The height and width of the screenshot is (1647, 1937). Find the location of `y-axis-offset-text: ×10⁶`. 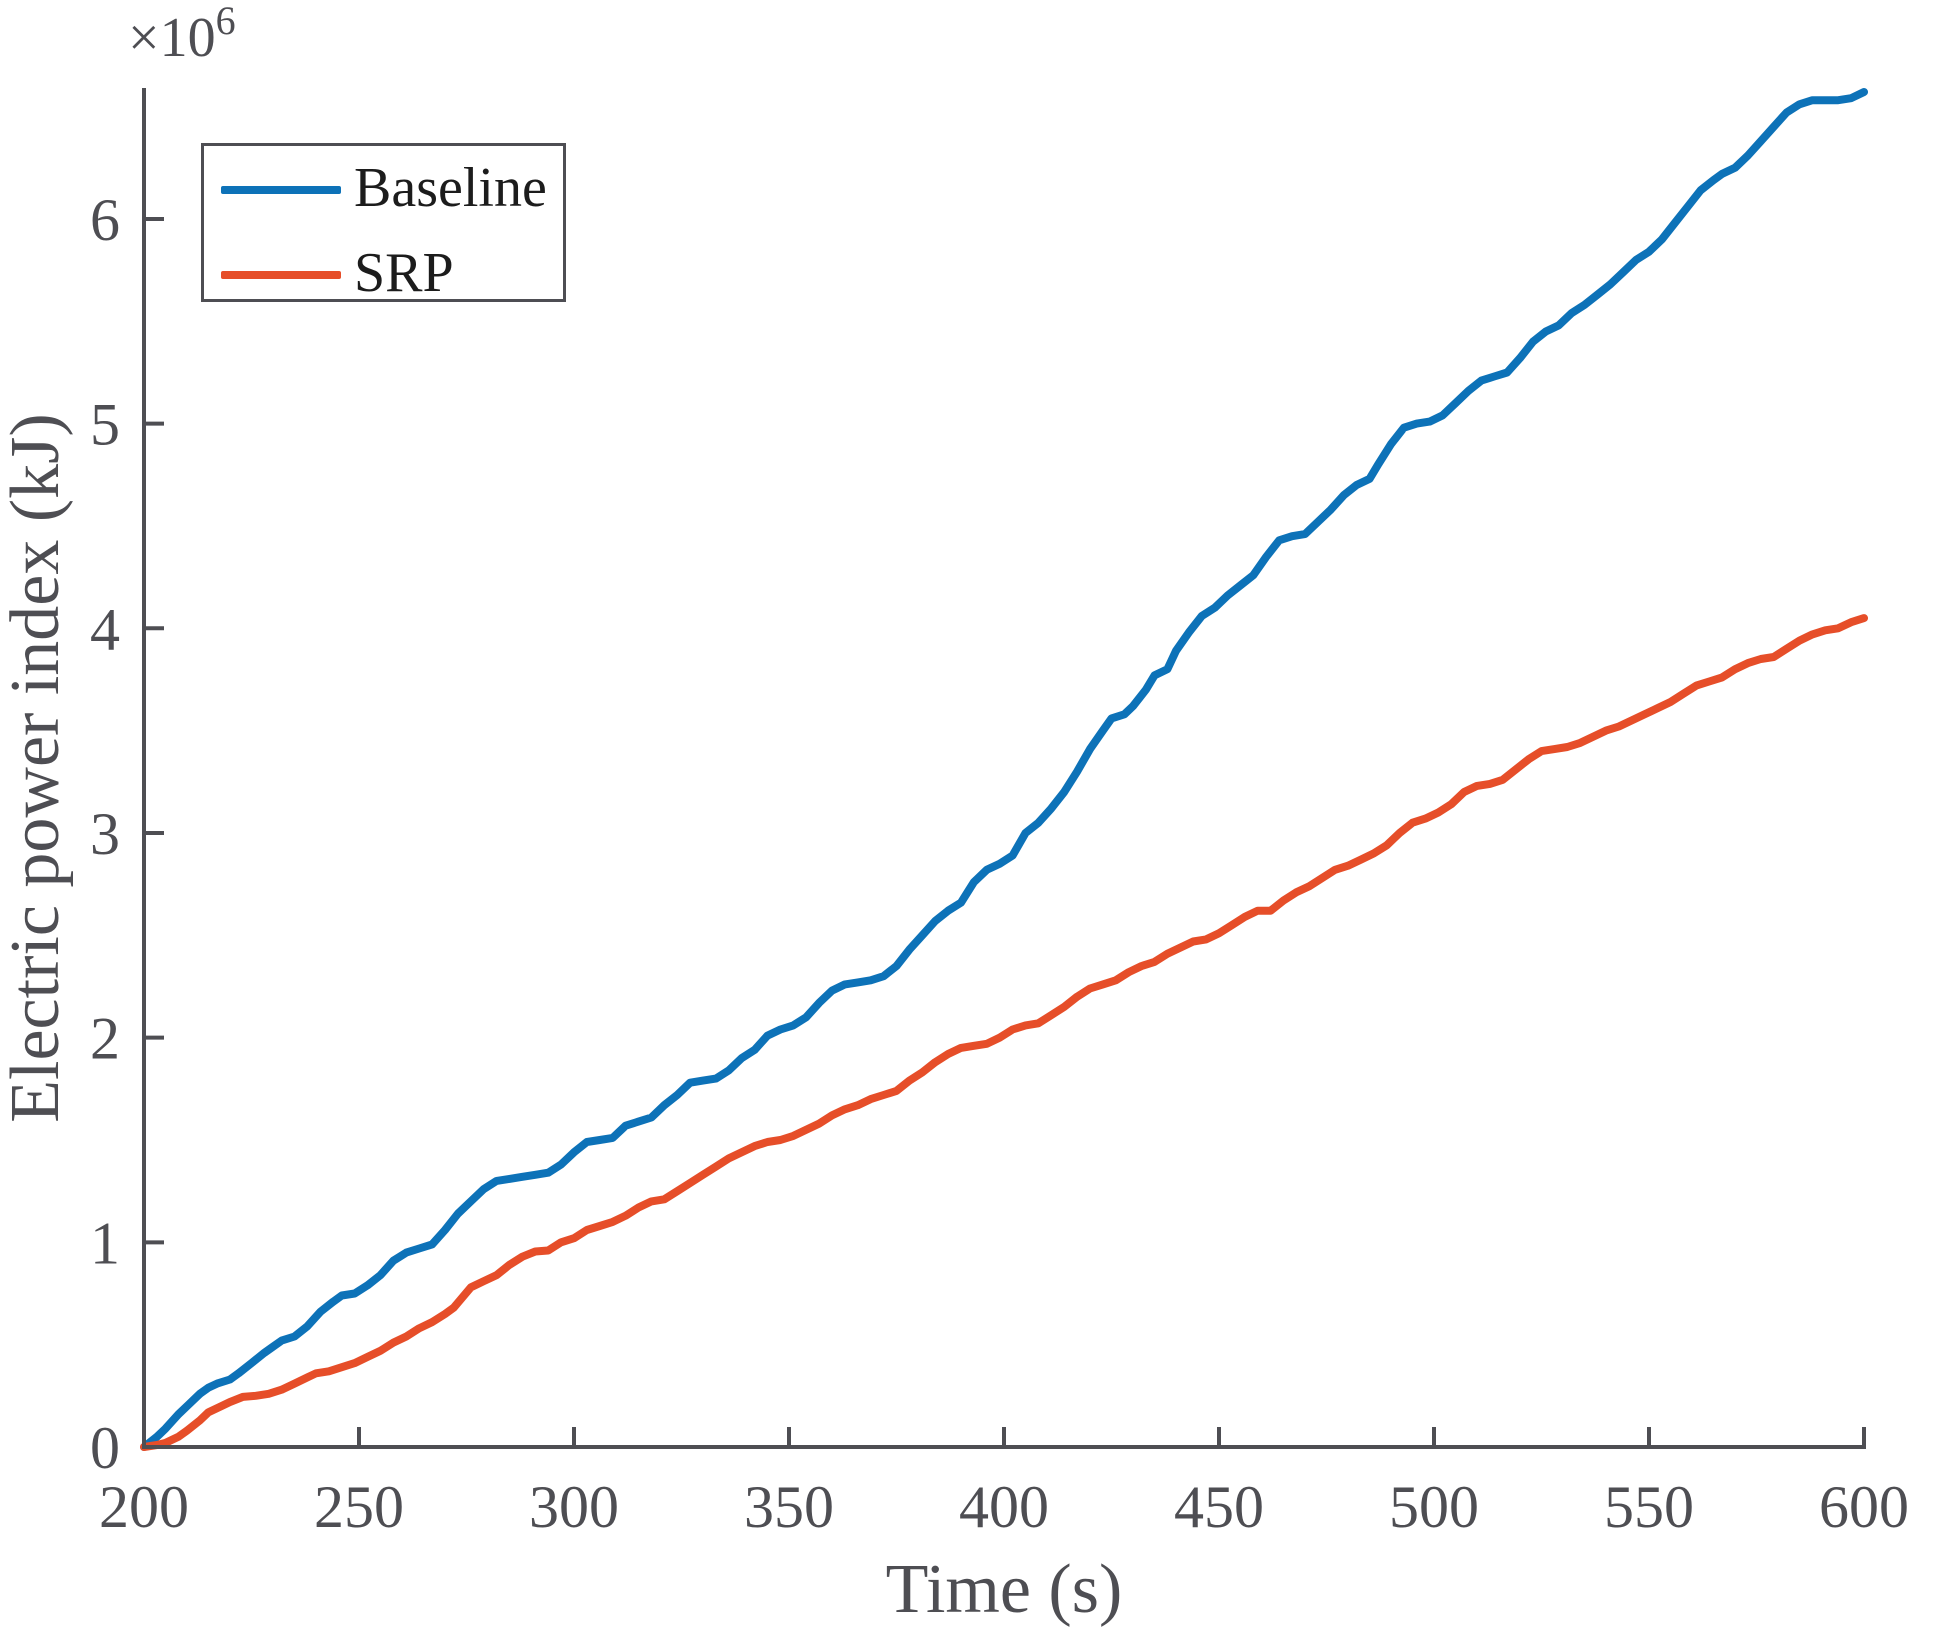

y-axis-offset-text: ×10⁶ is located at coordinates (182, 34).